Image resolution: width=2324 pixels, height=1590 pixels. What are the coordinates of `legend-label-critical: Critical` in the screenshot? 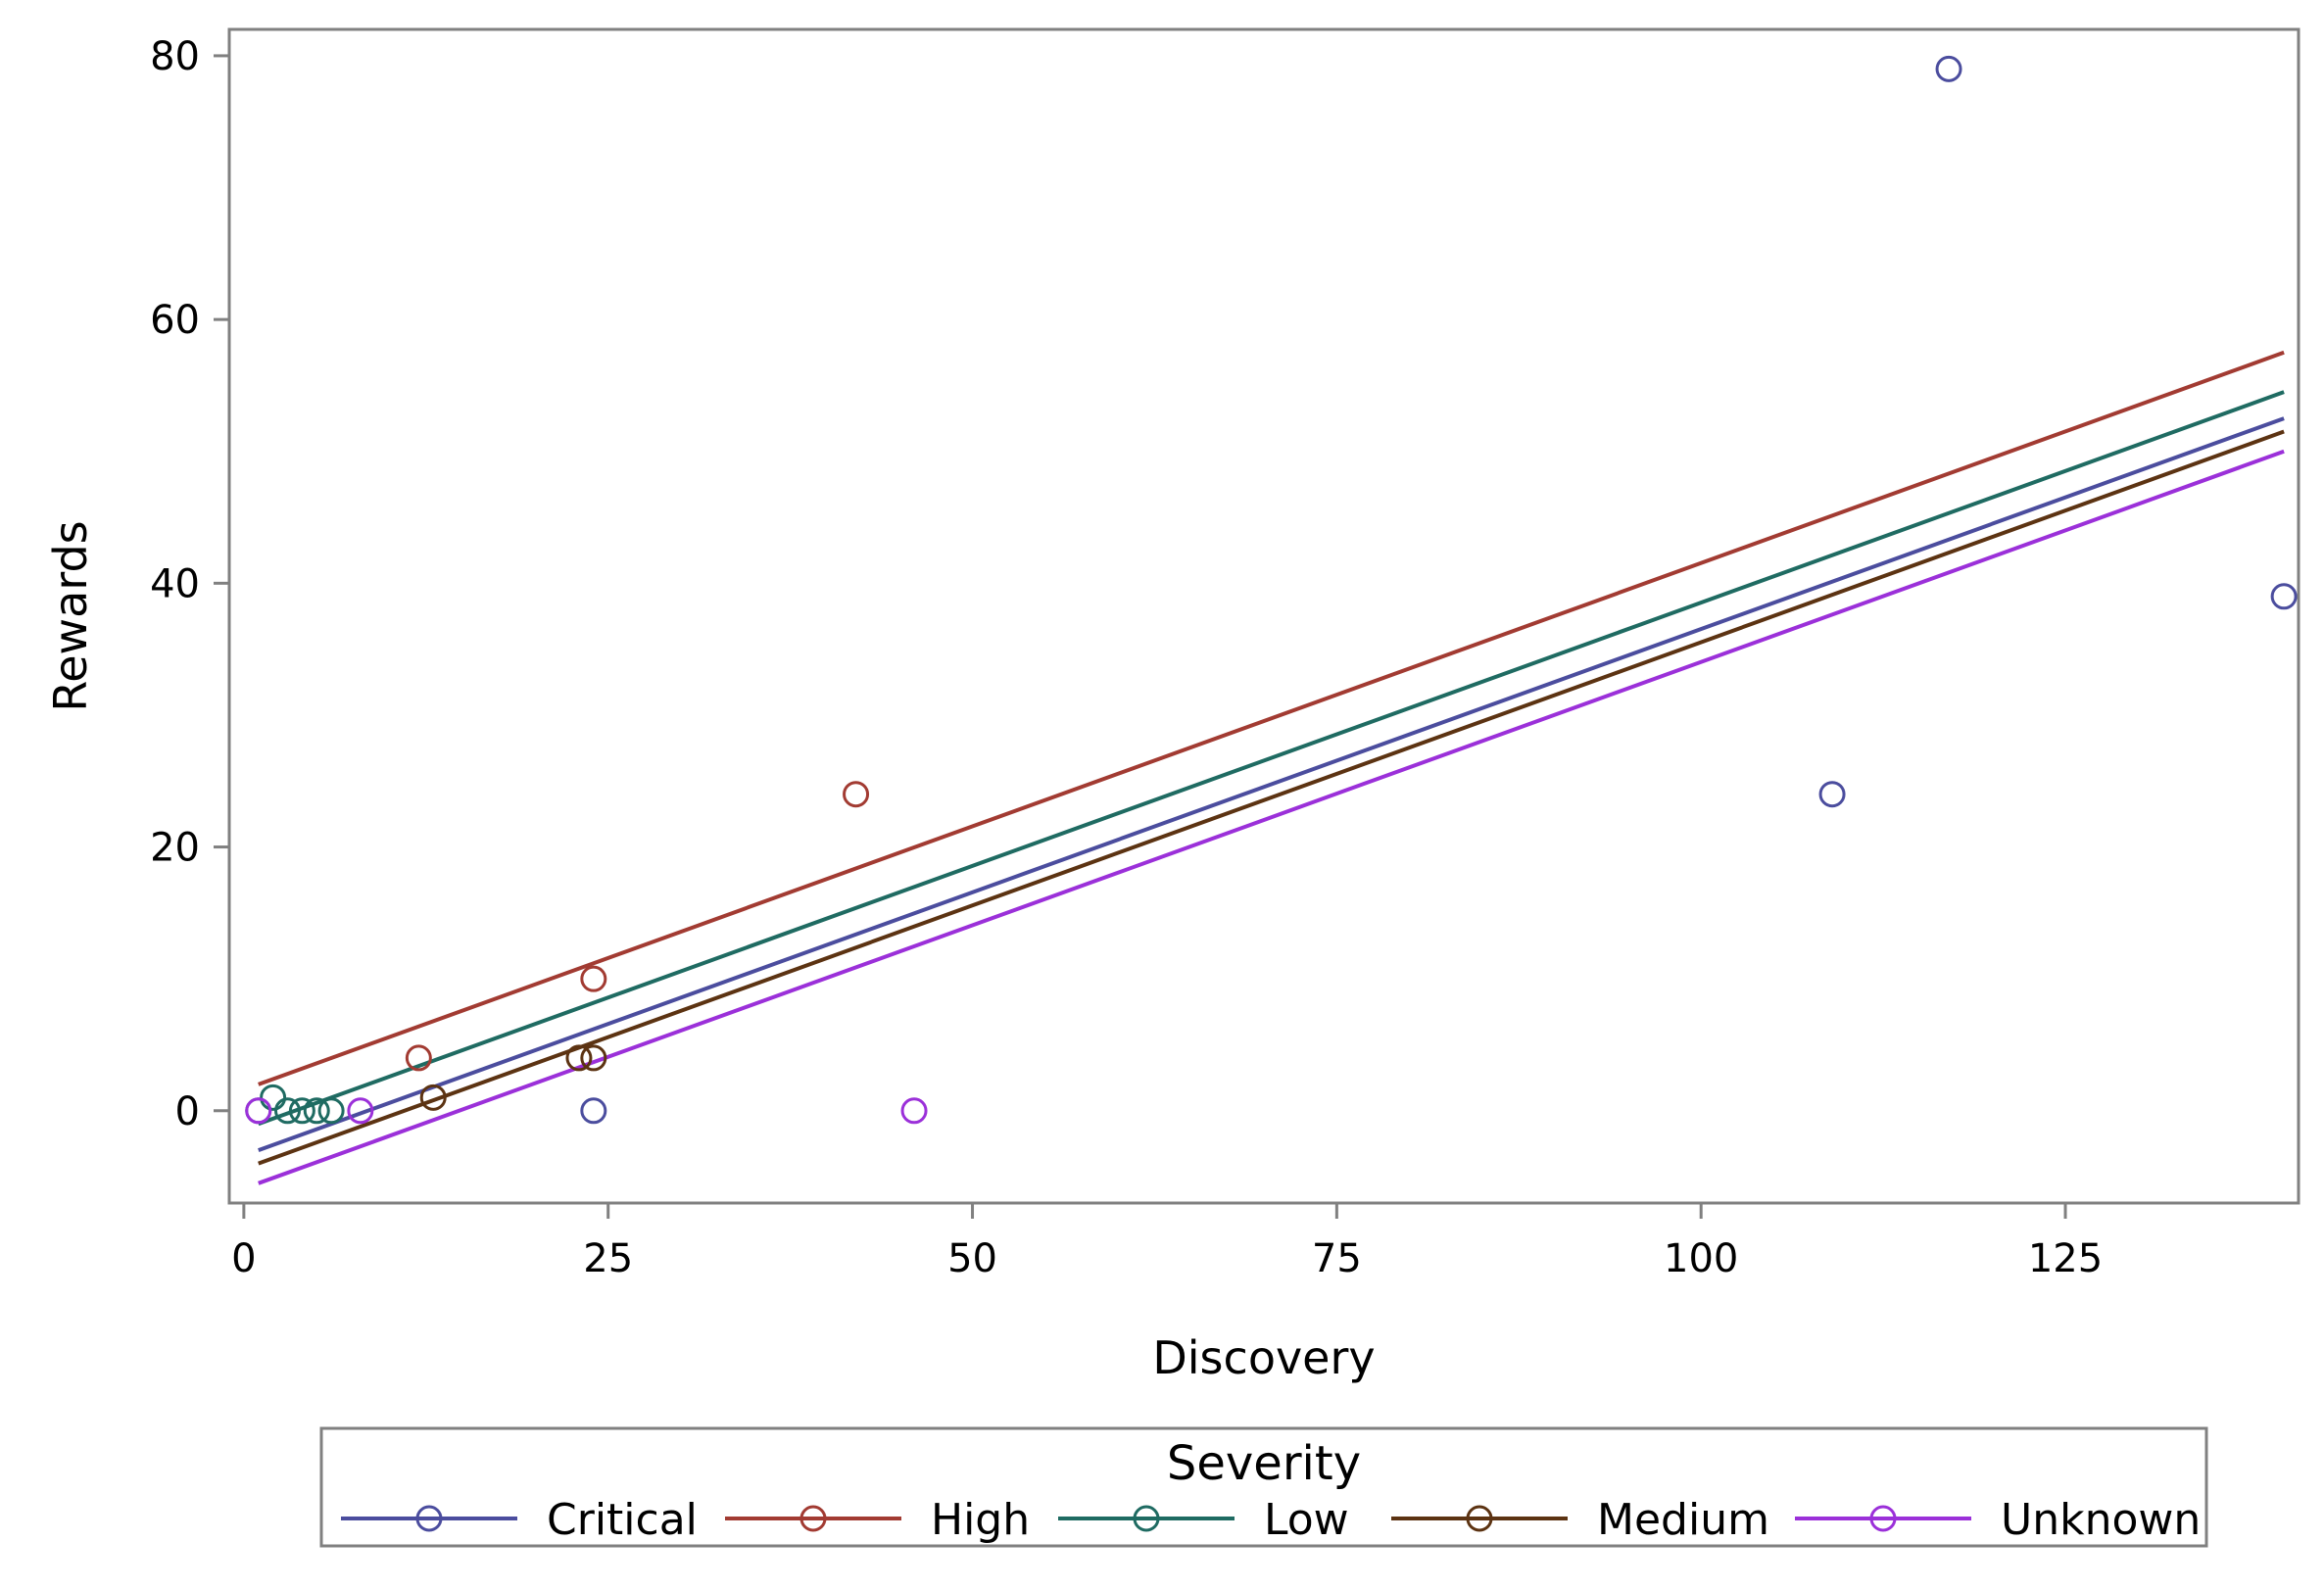 It's located at (622, 1520).